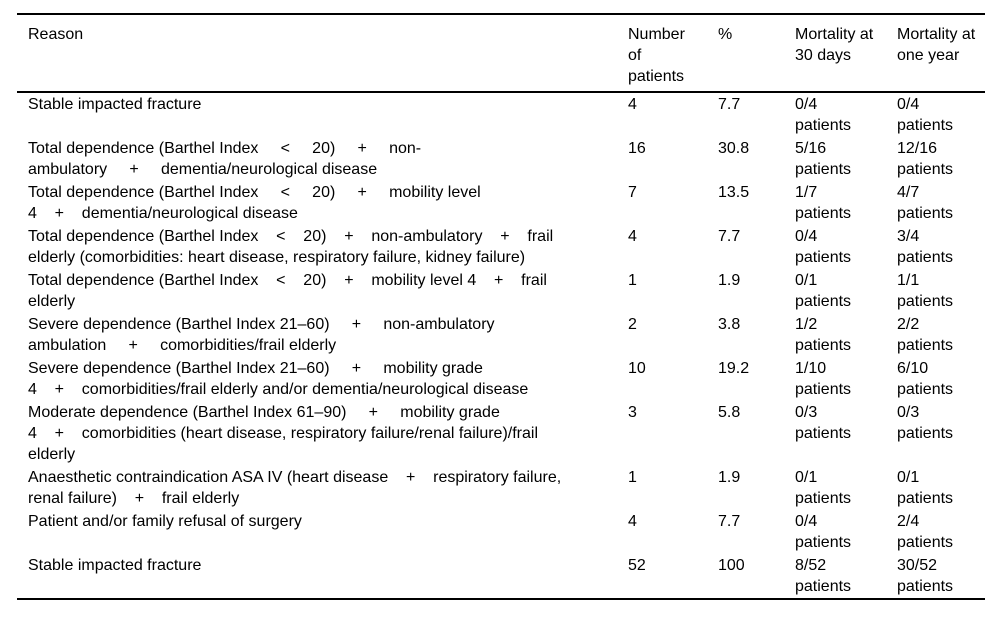 The height and width of the screenshot is (630, 1000). I want to click on column-header-mortality30: Mortality at 30 days, so click(835, 53).